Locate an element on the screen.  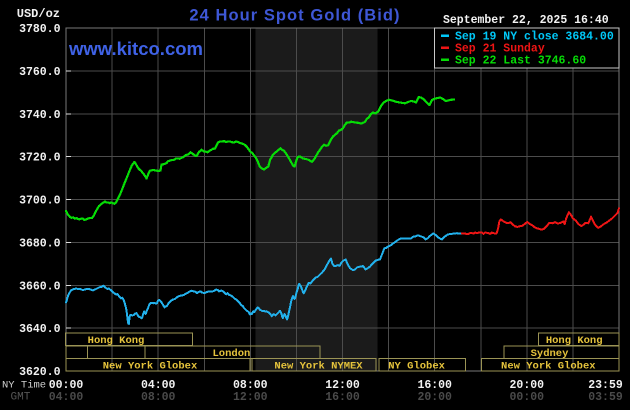
svg-text: 3720.0 is located at coordinates (40, 158).